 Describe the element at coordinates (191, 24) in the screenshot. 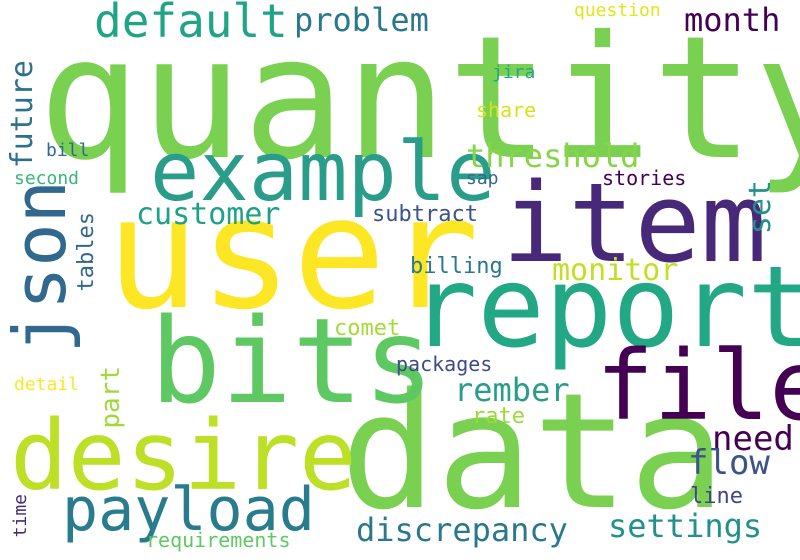

I see `word-default: default` at that location.